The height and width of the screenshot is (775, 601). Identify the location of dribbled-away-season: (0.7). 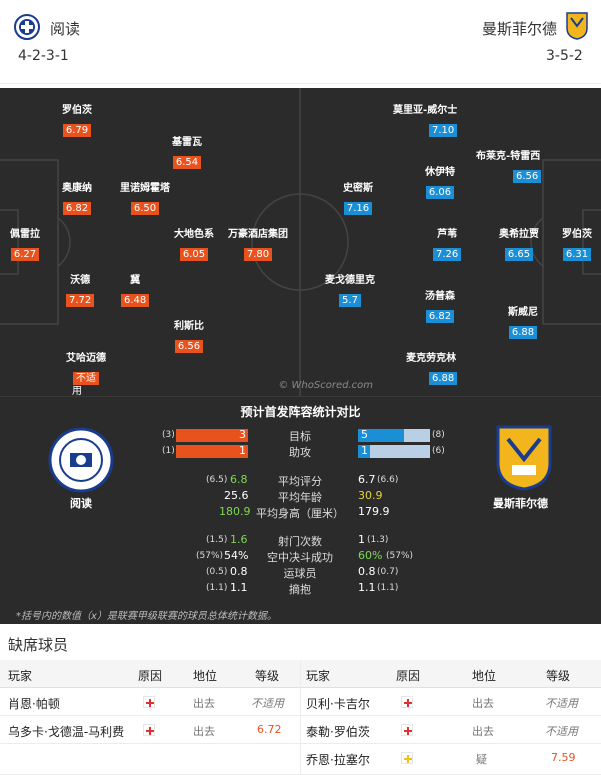
(388, 572).